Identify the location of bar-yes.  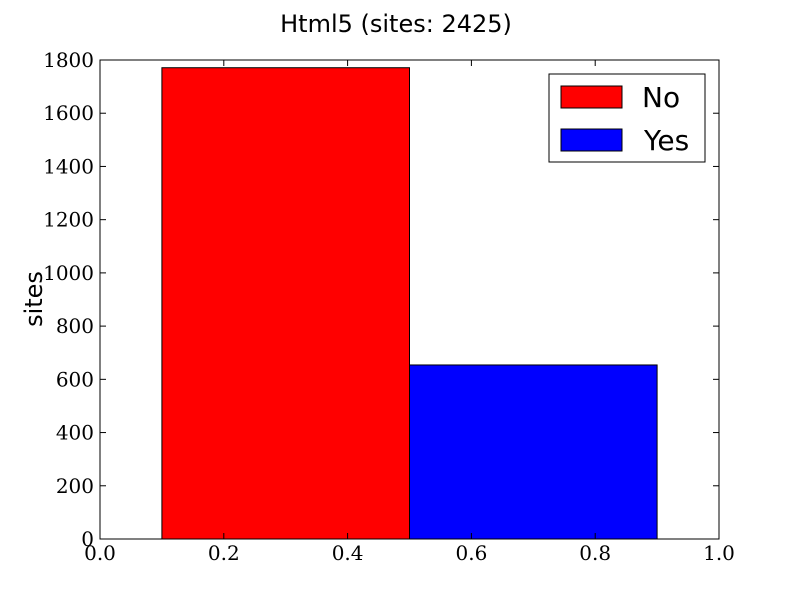
(533, 452).